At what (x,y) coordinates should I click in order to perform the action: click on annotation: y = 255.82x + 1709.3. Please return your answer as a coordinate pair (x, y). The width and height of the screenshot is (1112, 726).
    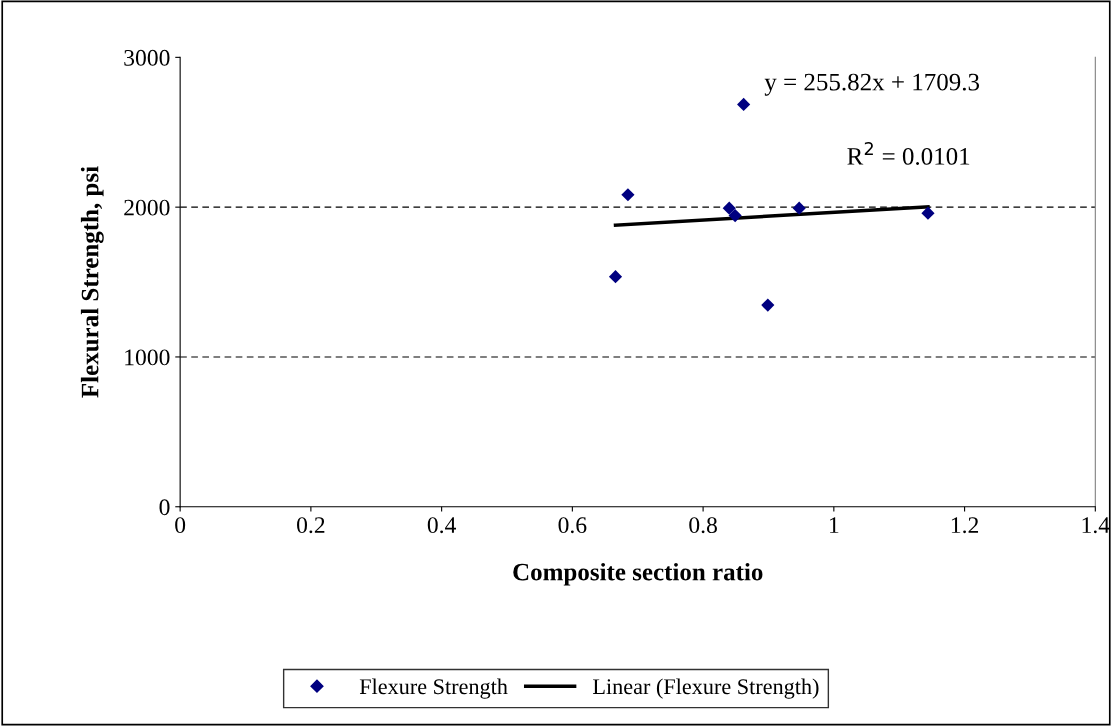
    Looking at the image, I should click on (872, 84).